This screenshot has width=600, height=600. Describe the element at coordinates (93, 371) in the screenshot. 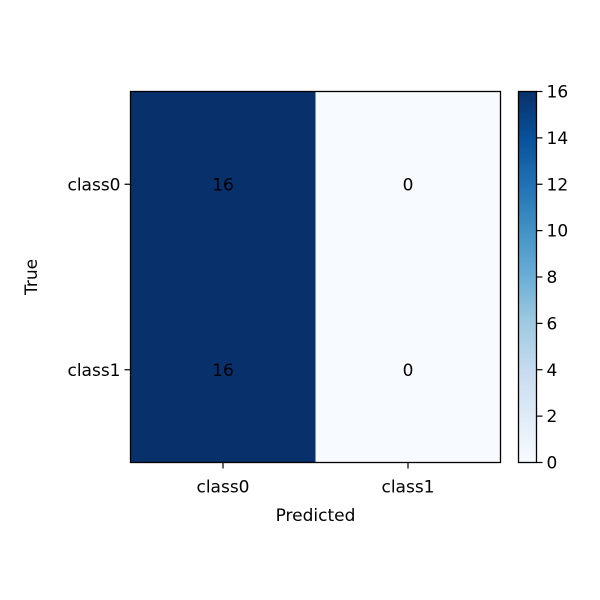

I see `y-tick-label: class1` at that location.